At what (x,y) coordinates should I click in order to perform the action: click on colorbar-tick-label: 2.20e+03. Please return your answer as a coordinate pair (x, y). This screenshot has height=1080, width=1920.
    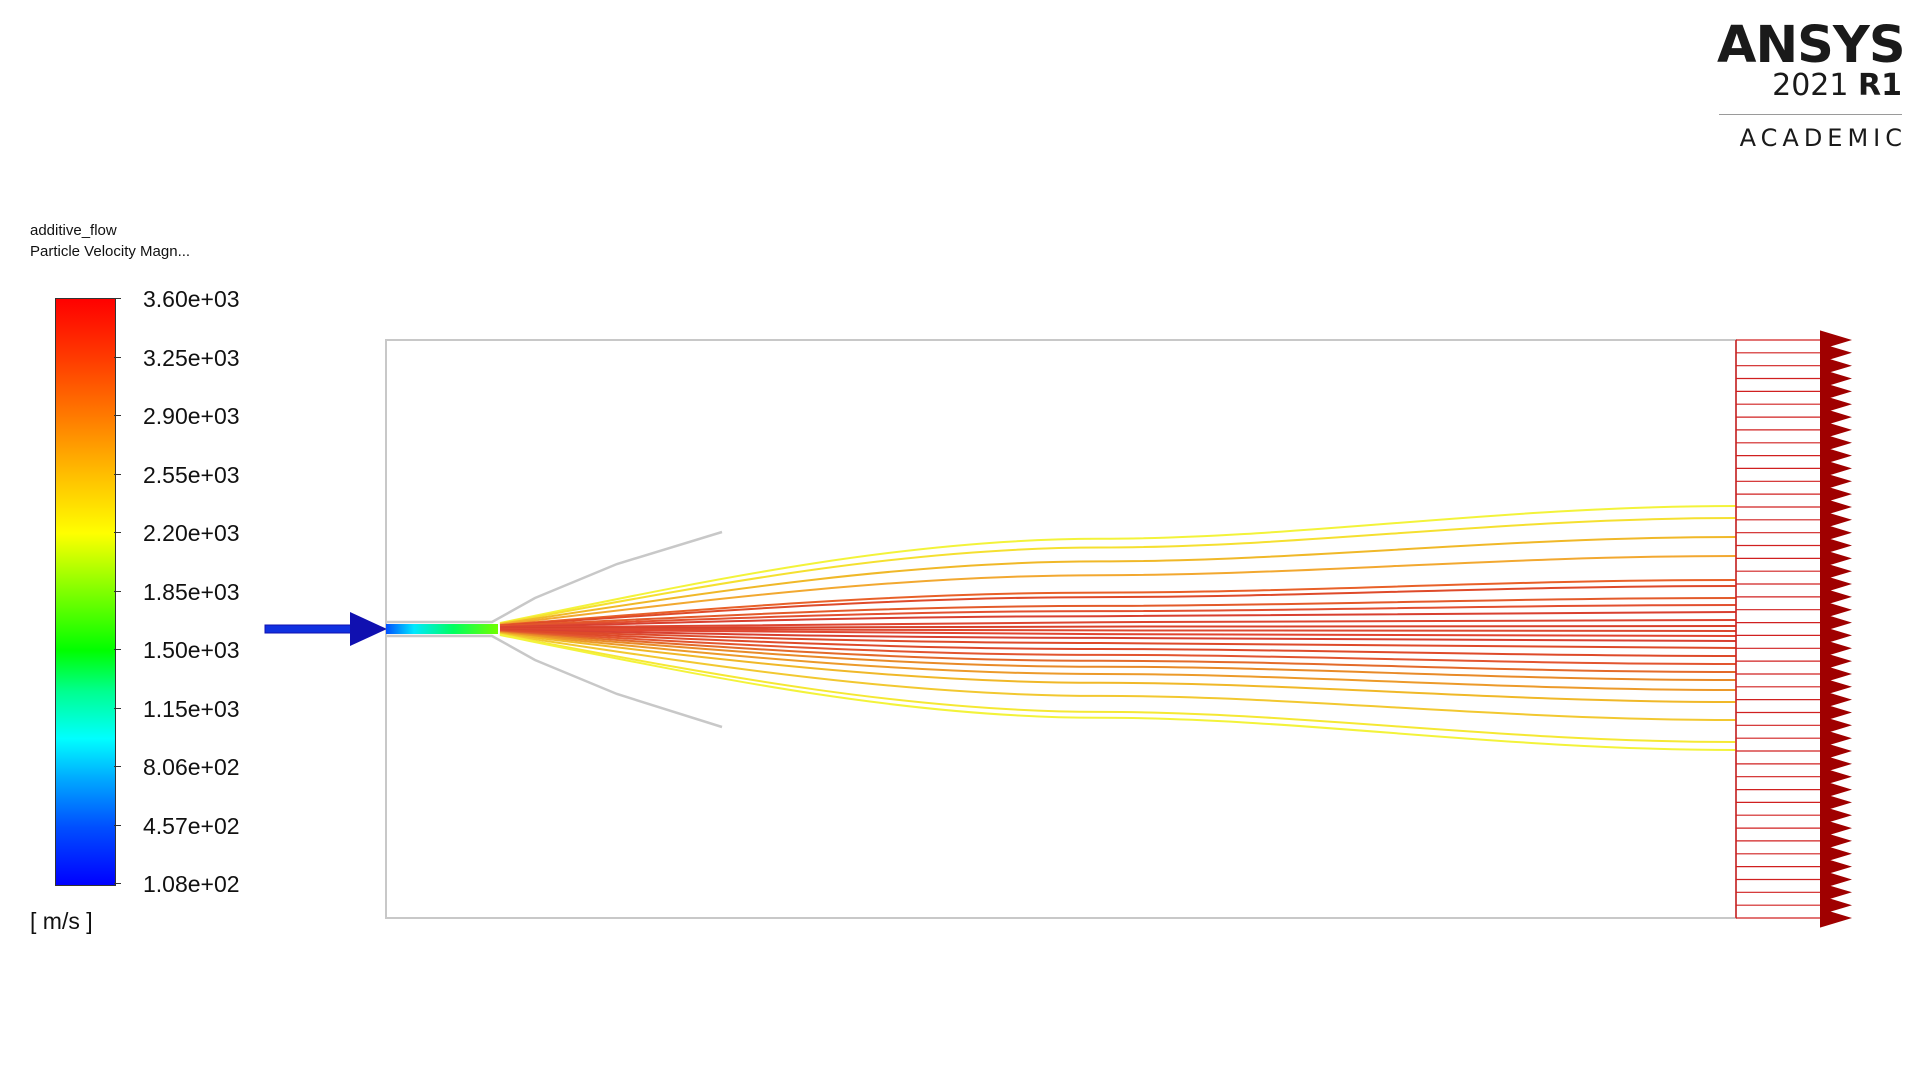
    Looking at the image, I should click on (191, 533).